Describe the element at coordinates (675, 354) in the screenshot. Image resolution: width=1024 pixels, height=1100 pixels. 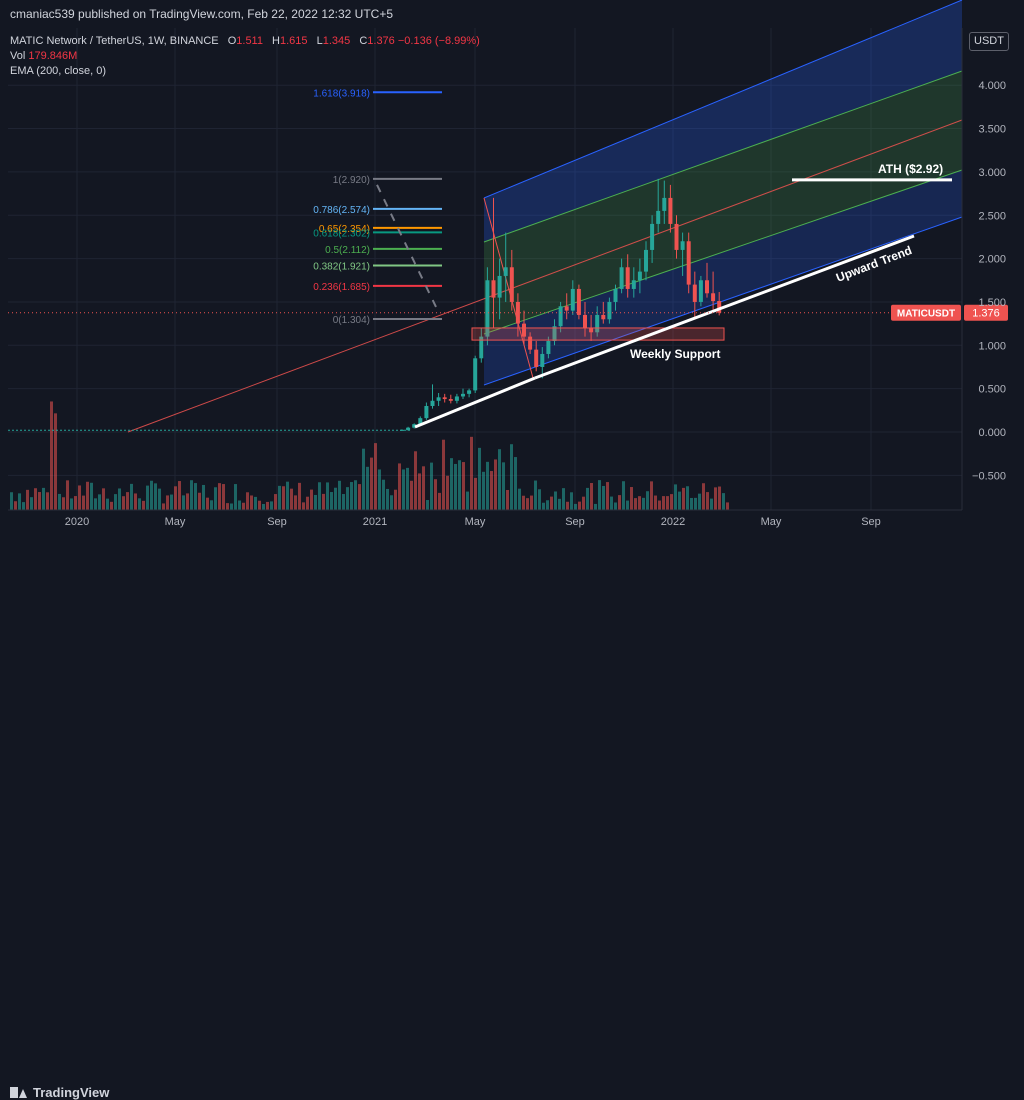
I see `weekly-support-label: Weekly Support` at that location.